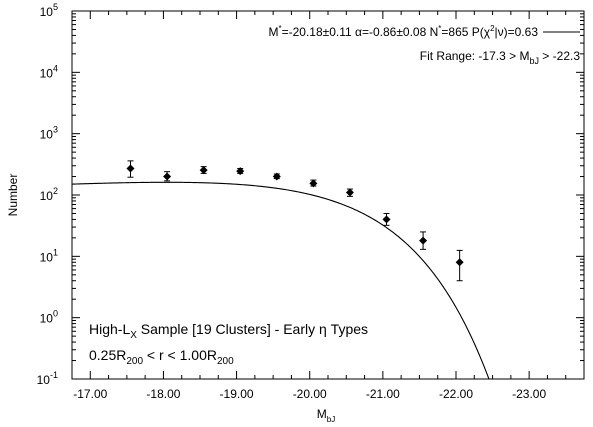  What do you see at coordinates (456, 394) in the screenshot?
I see `x-tick-label: -22.00` at bounding box center [456, 394].